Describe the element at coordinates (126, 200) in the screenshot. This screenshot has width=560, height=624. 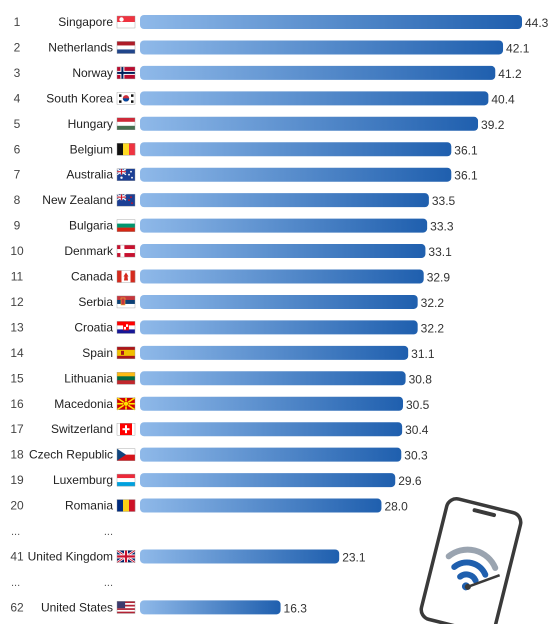
I see `flag-new-zealand-icon` at that location.